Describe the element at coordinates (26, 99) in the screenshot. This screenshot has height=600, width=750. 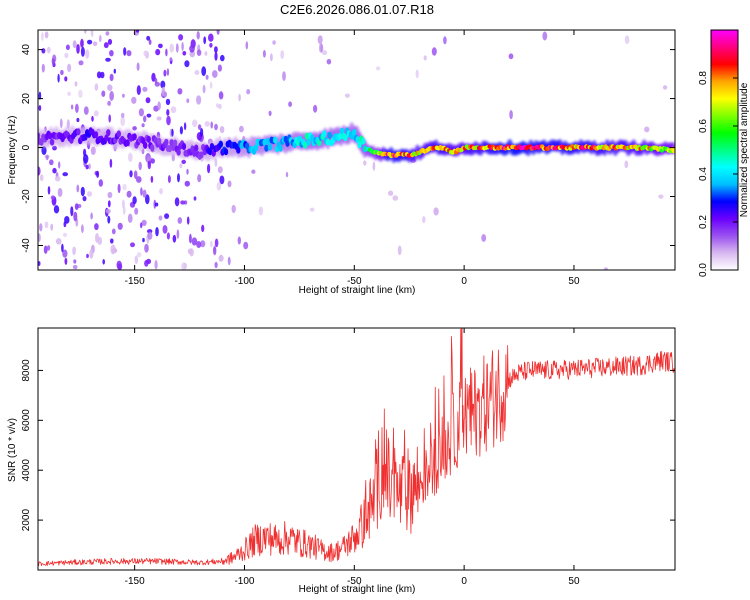
I see `y-tick-label: 20` at that location.